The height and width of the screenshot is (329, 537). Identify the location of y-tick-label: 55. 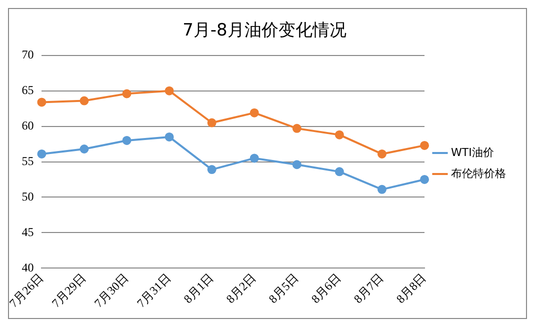
(28, 161).